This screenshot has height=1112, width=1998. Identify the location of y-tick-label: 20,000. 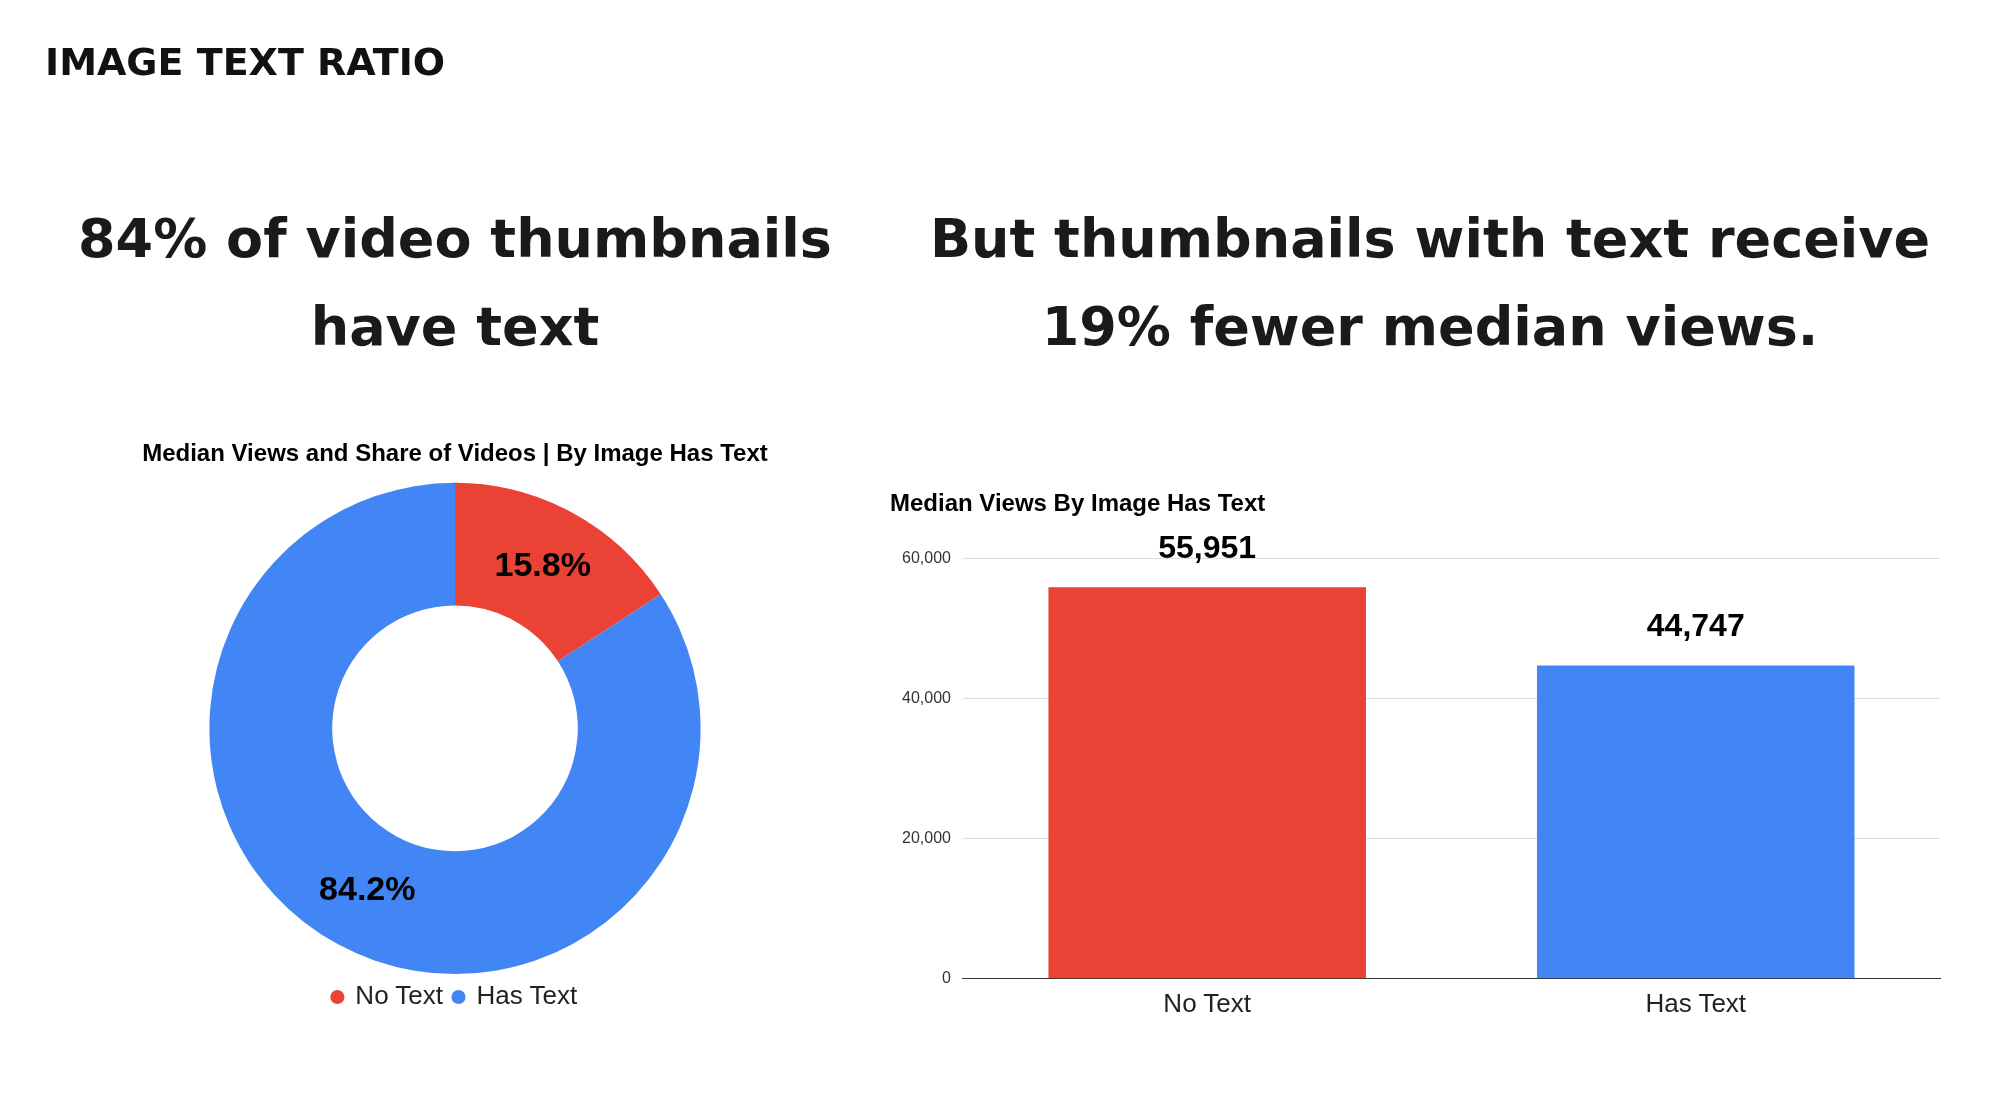
(927, 838).